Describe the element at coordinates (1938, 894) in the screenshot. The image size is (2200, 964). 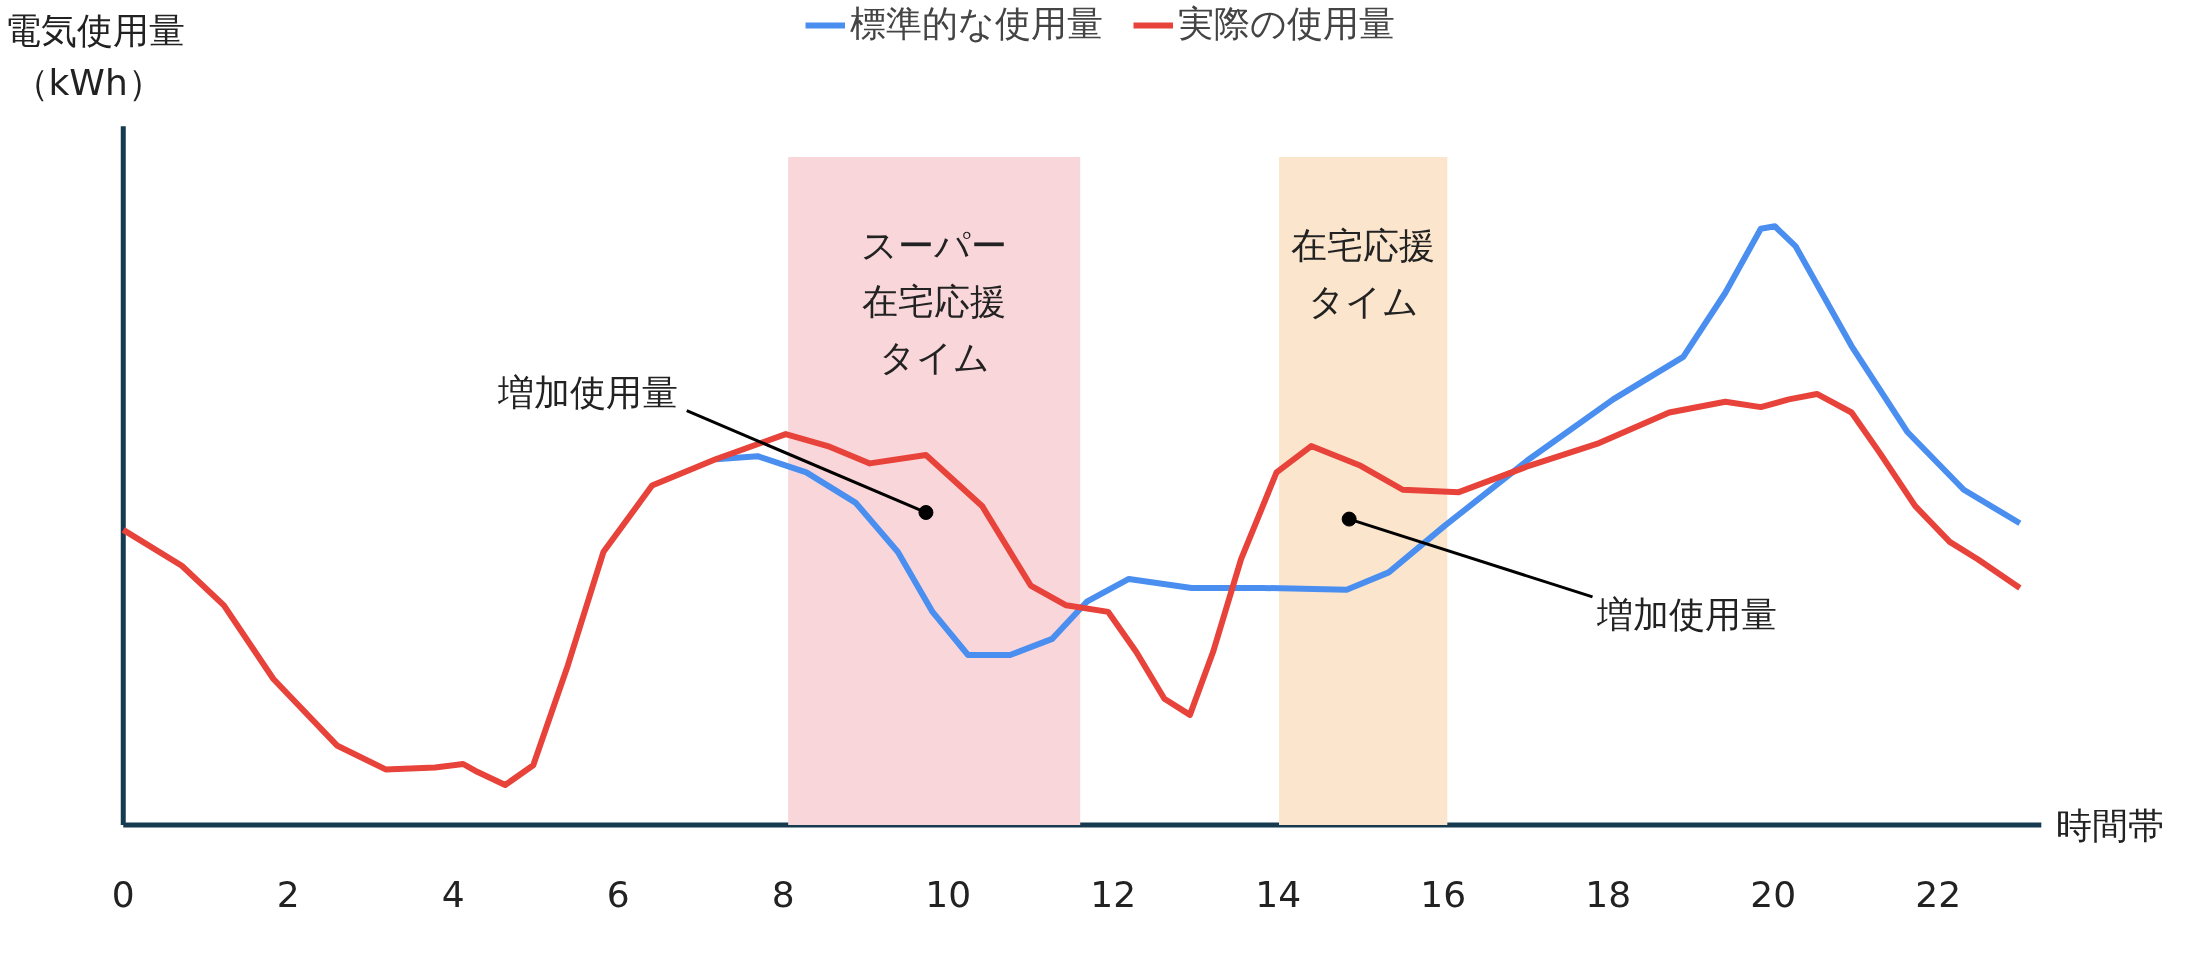
I see `x-tick-label: 22` at that location.